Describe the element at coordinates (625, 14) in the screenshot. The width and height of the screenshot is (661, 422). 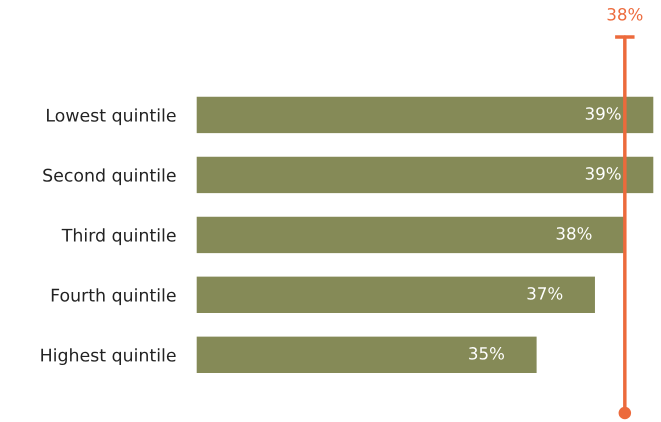
I see `ref-line-label: 38%` at that location.